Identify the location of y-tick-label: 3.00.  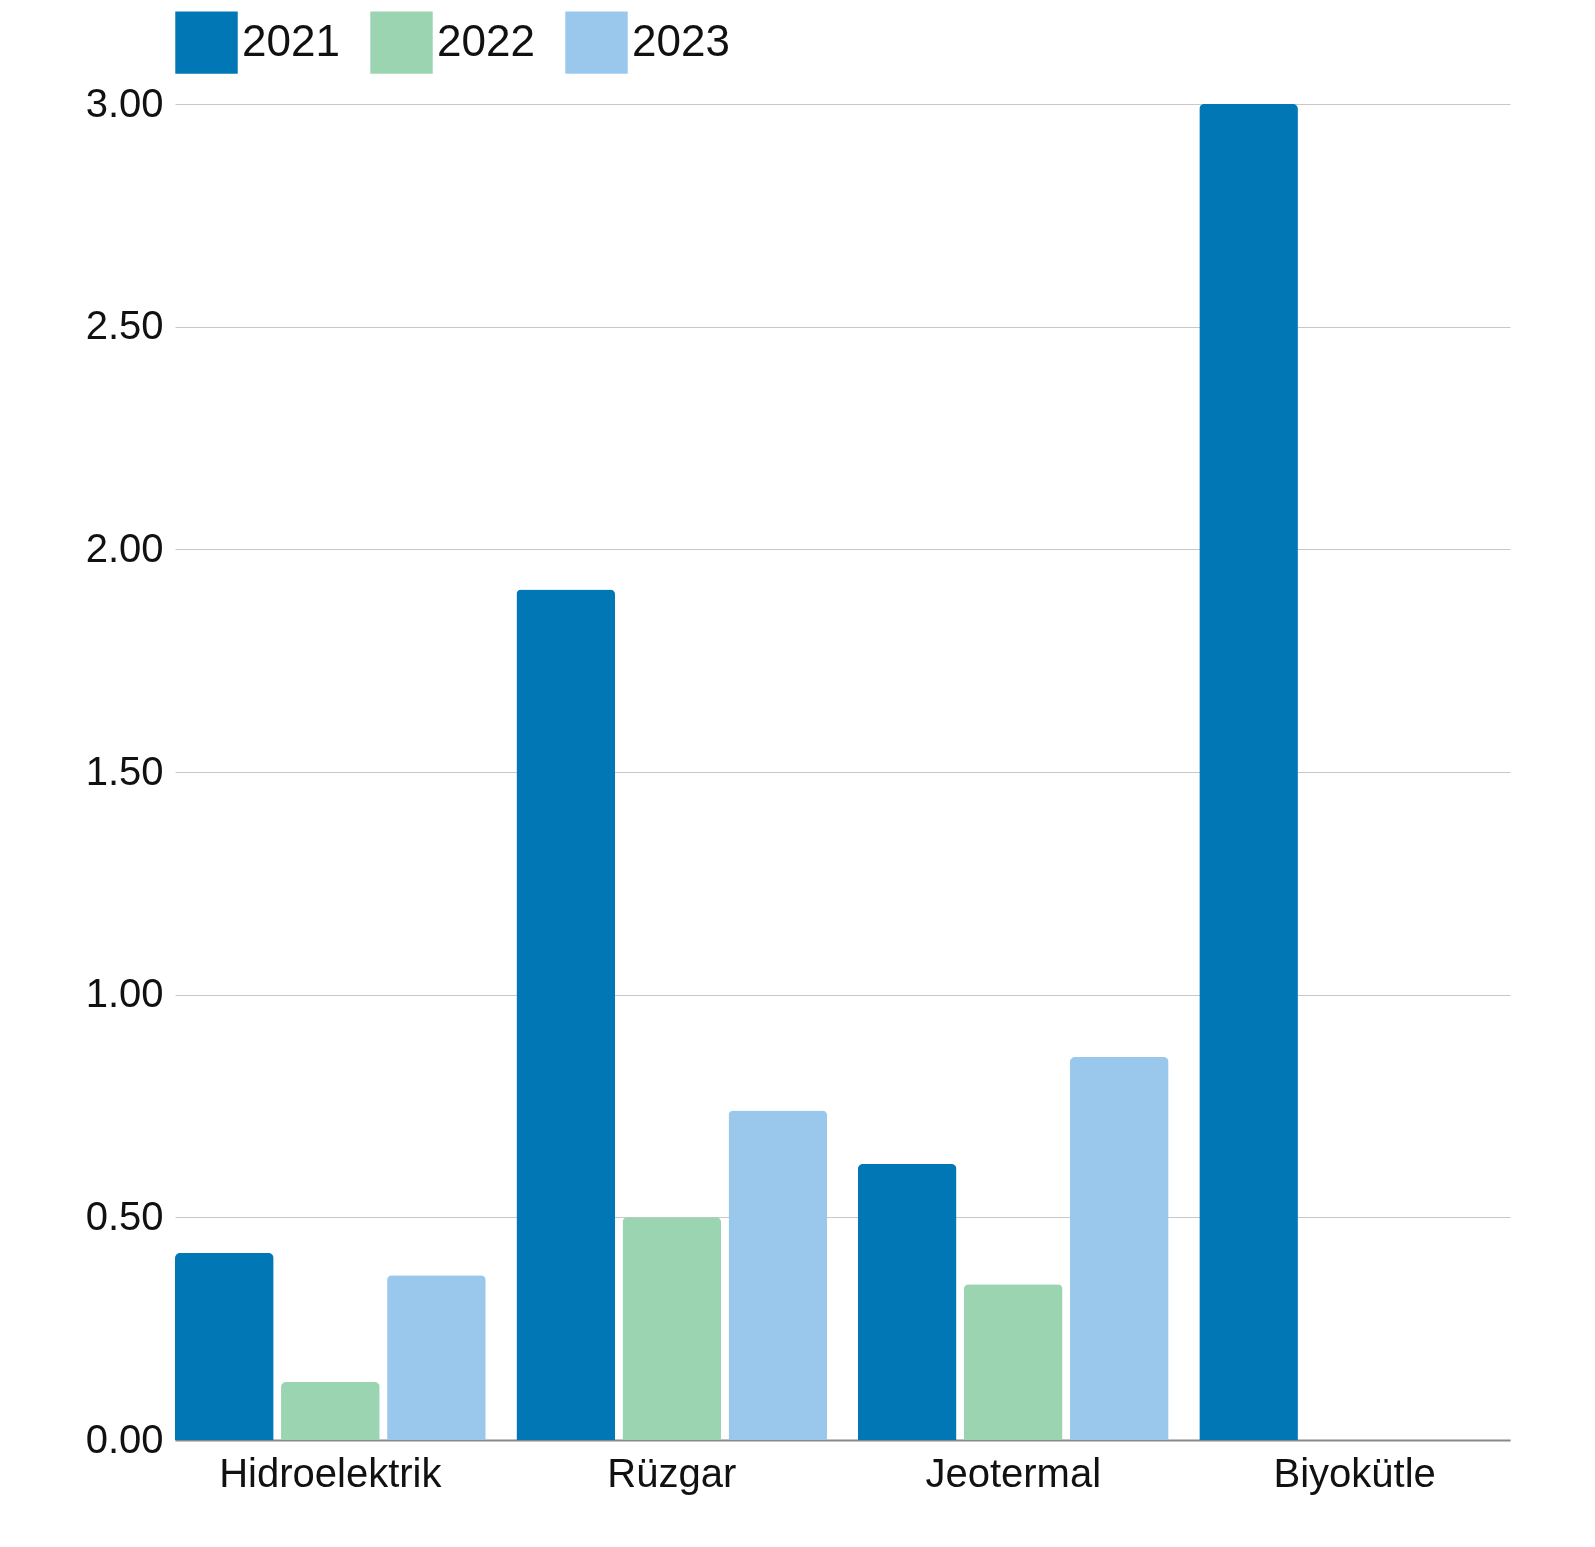
(124, 102).